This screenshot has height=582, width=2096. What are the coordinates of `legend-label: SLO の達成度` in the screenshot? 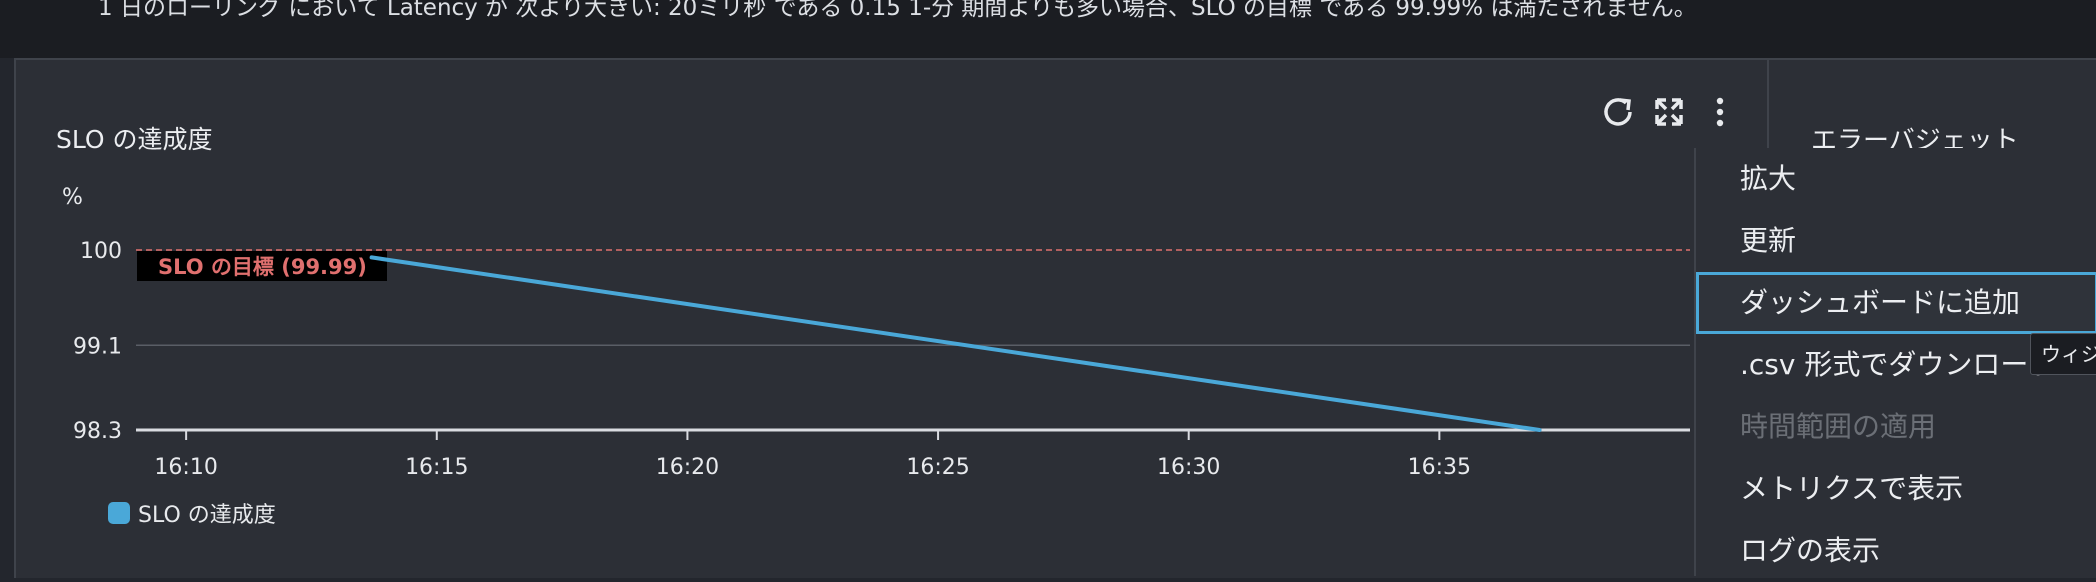 It's located at (207, 513).